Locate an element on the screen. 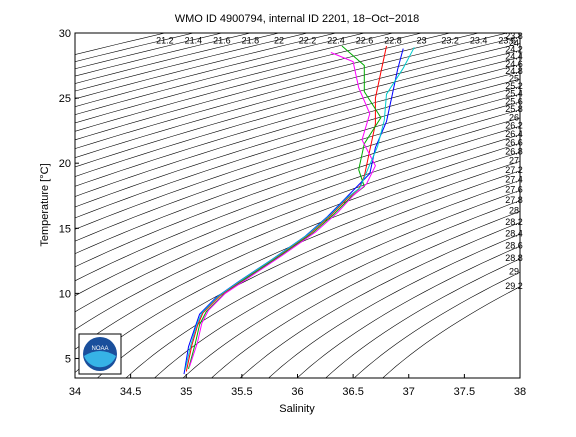 This screenshot has height=437, width=576. contour-label: 21.6 is located at coordinates (222, 40).